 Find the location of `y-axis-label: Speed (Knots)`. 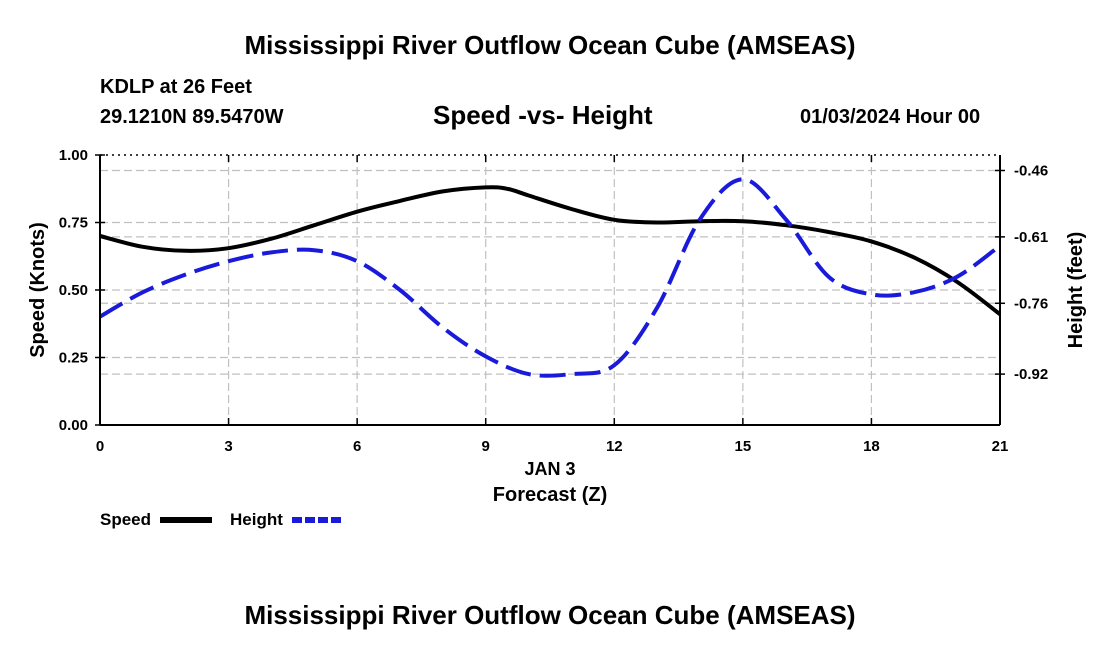

y-axis-label: Speed (Knots) is located at coordinates (38, 290).